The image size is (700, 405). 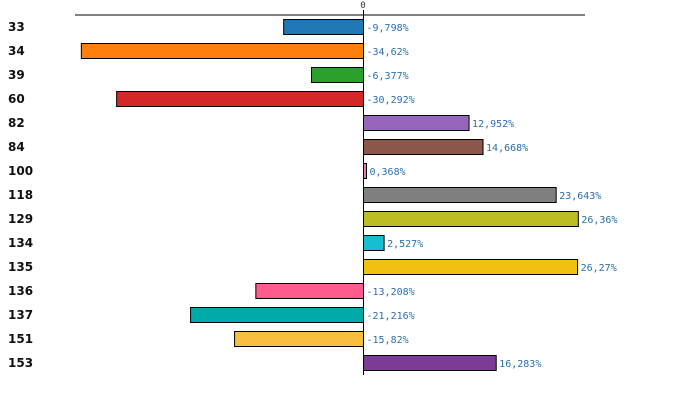 I want to click on value-label-39: -6,377%, so click(x=388, y=76).